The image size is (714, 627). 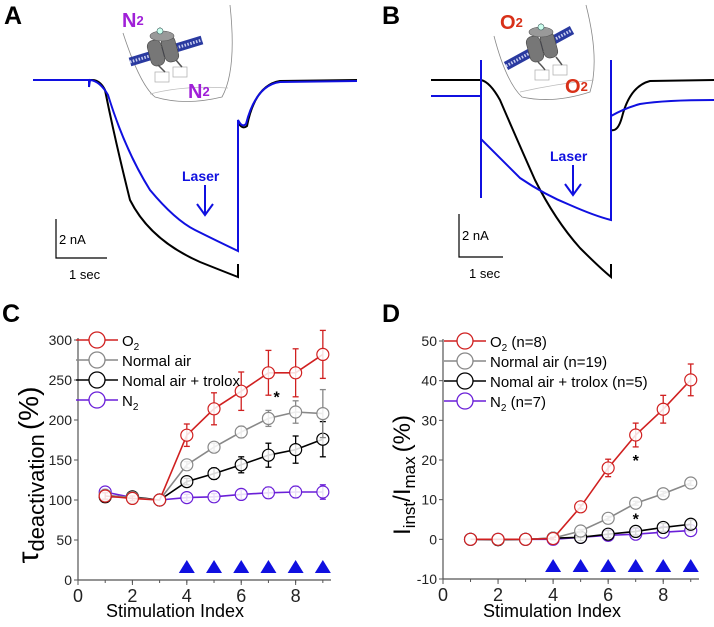 I want to click on x-axis-label-d: Stimulation Index, so click(x=552, y=611).